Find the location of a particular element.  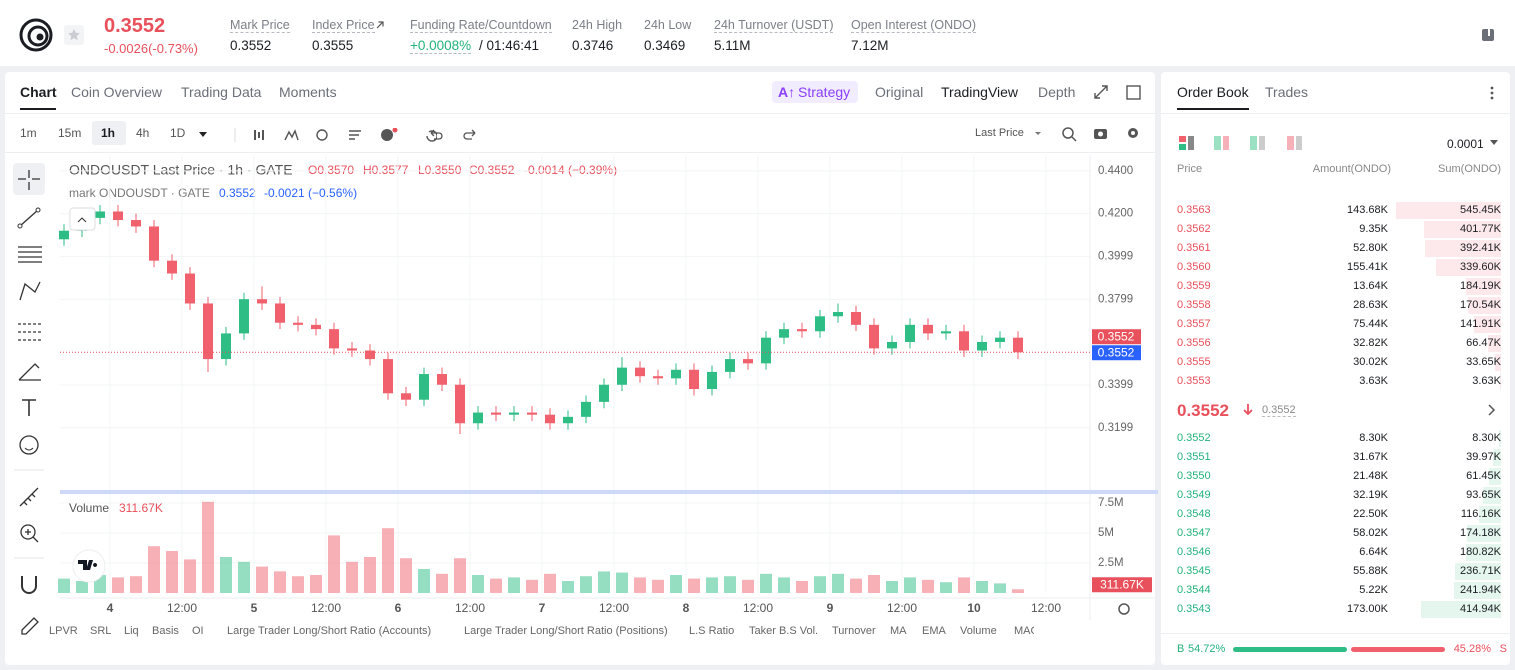

strategy-badge is located at coordinates (815, 92).